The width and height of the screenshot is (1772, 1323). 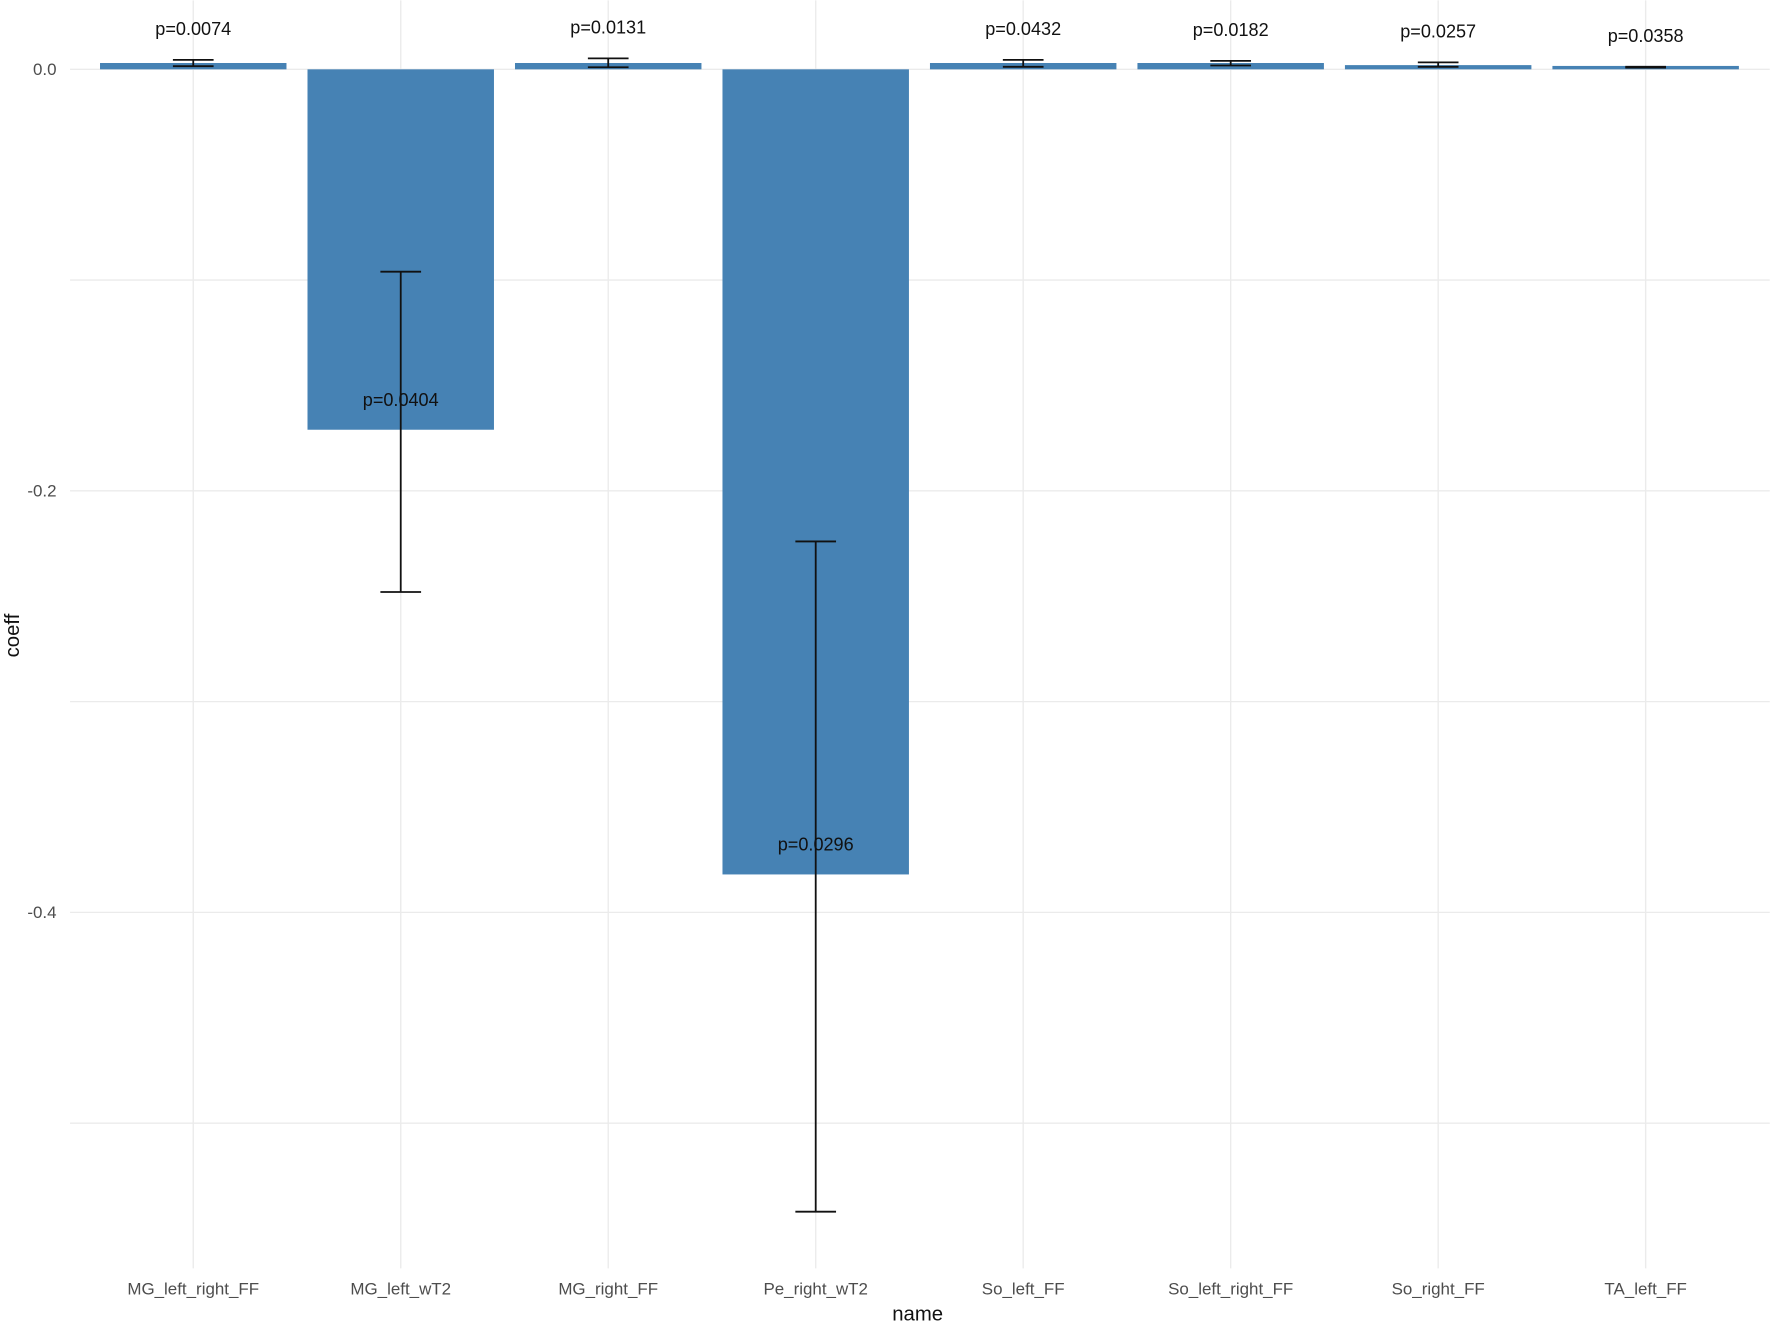 What do you see at coordinates (45, 69) in the screenshot?
I see `y-tick-label: 0.0` at bounding box center [45, 69].